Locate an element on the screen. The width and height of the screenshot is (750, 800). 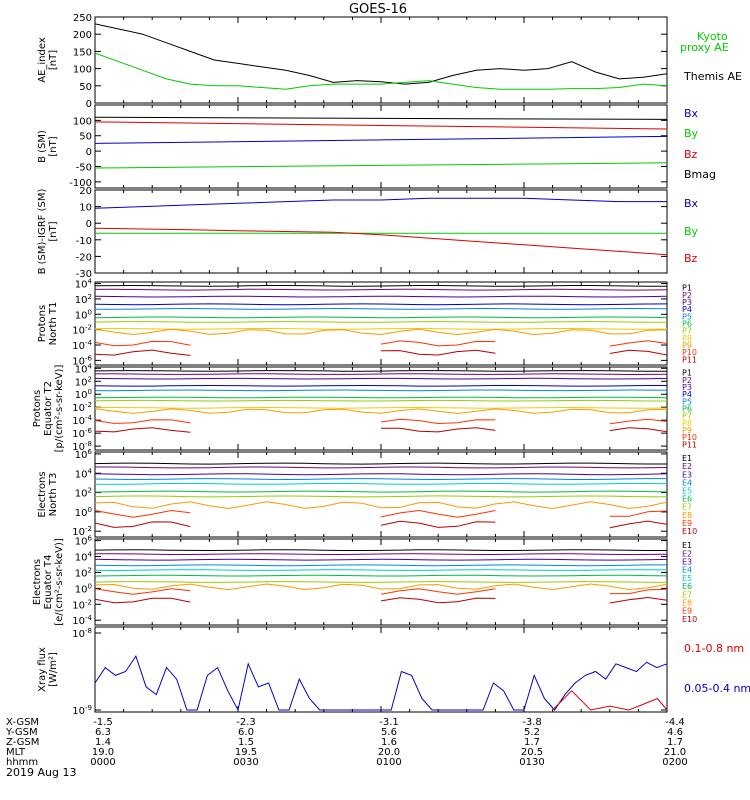
orbit-row-label: MLT is located at coordinates (16, 752).